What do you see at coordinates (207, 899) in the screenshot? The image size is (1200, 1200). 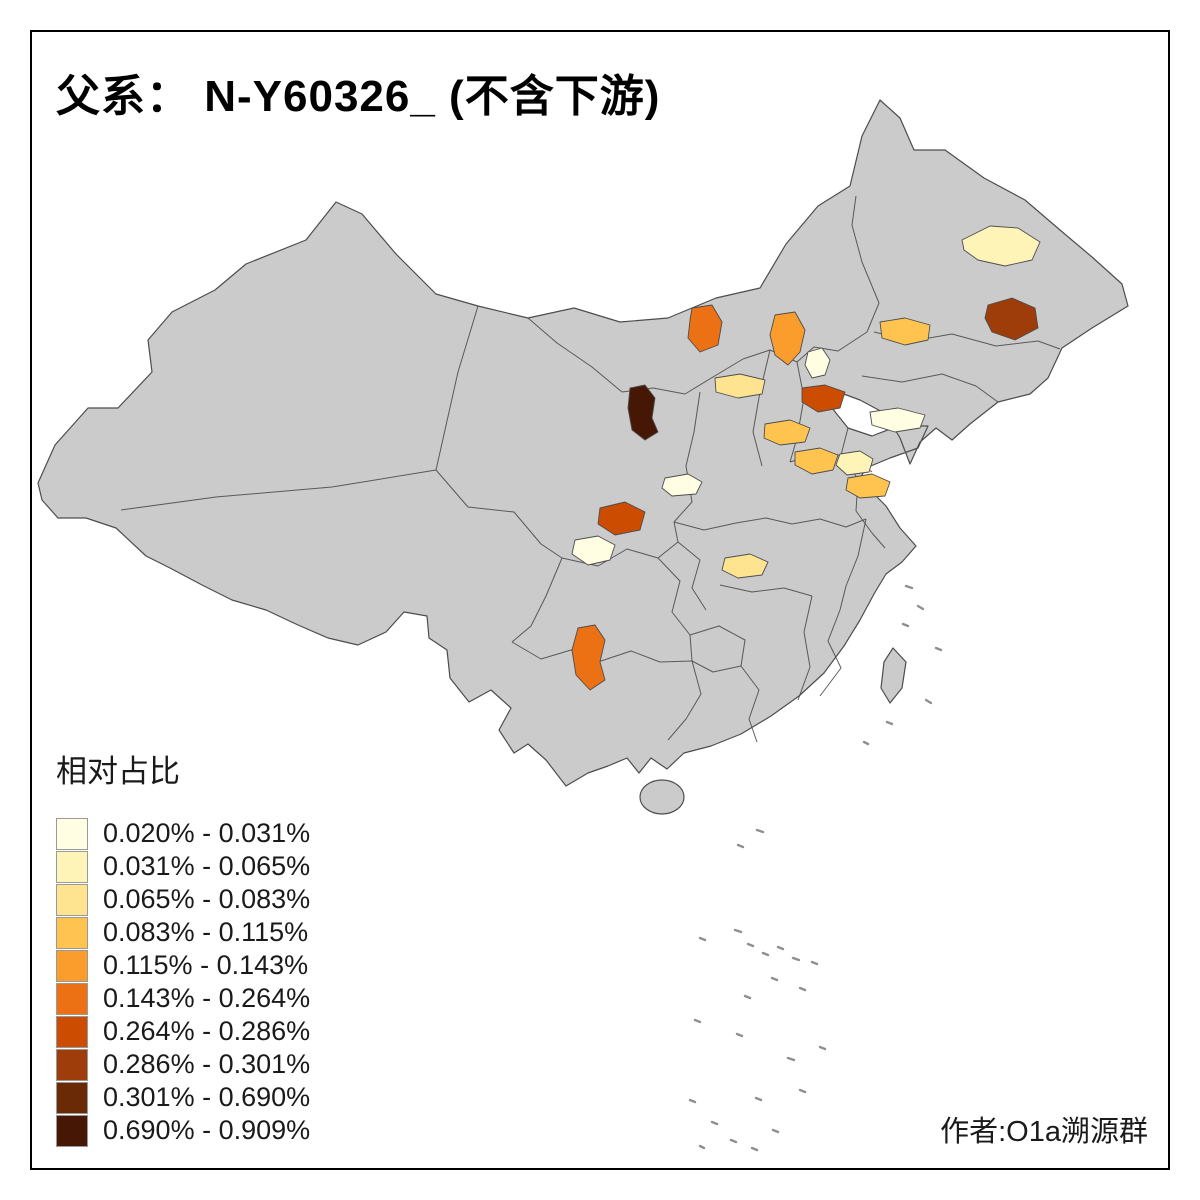 I see `legend-label: 0.065% - 0.083%` at bounding box center [207, 899].